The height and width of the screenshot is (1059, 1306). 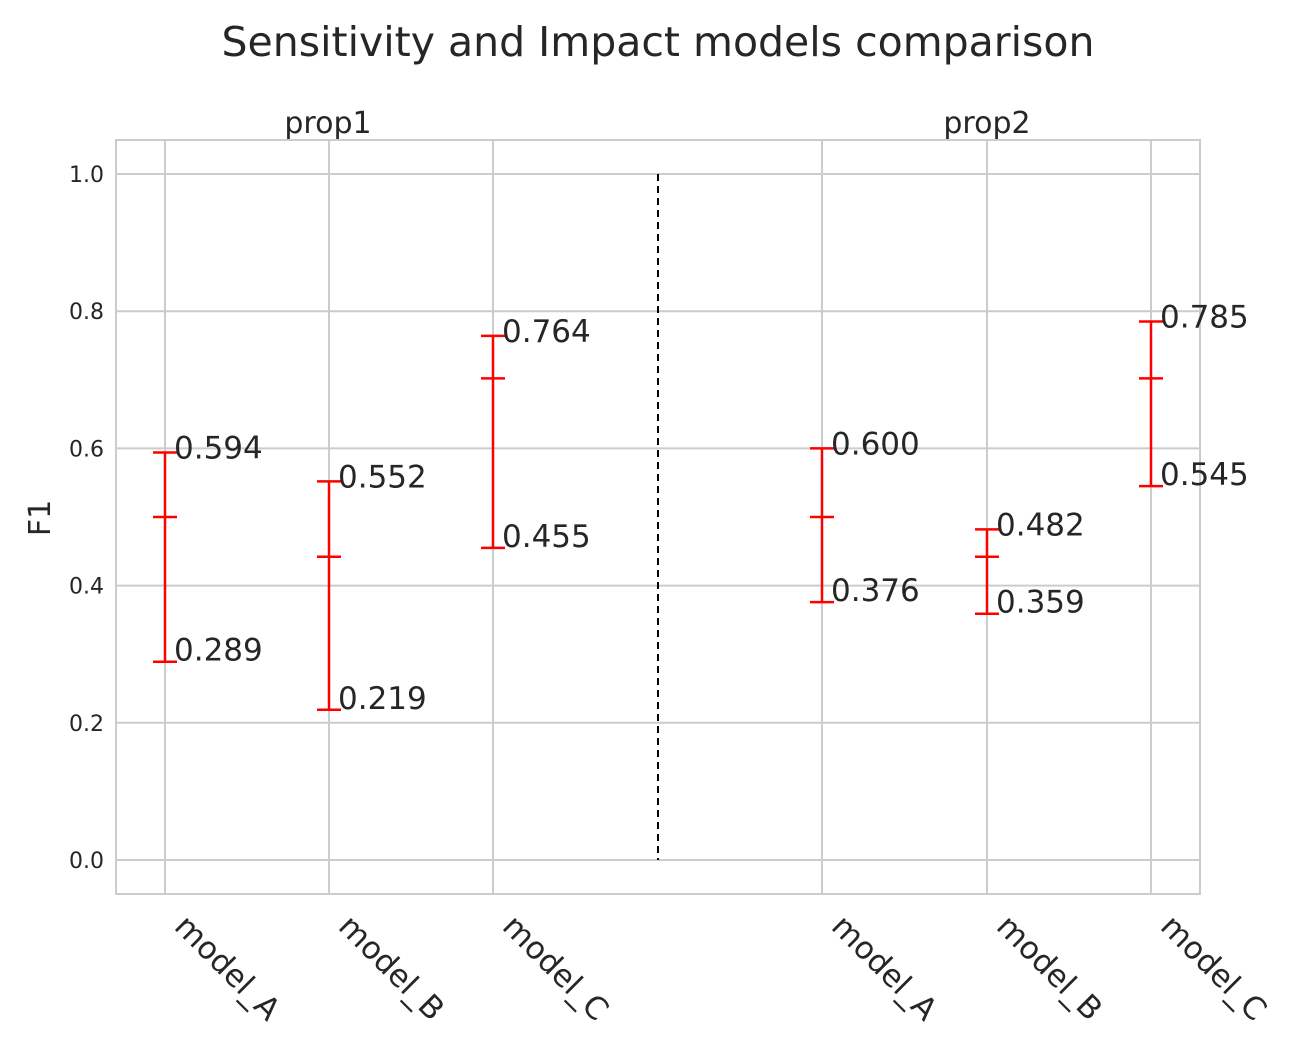 I want to click on upper-value-label: 0.482, so click(x=1040, y=525).